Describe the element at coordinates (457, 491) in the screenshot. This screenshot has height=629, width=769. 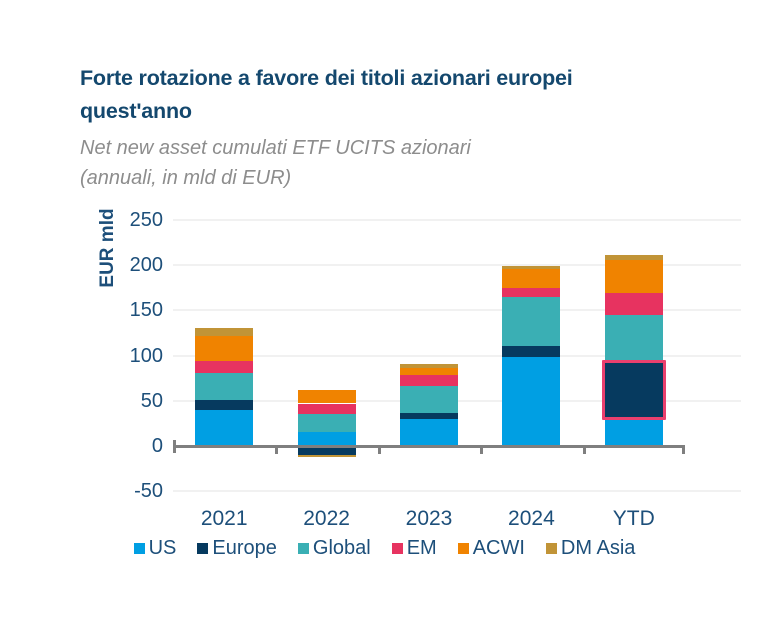
I see `gridline--50` at that location.